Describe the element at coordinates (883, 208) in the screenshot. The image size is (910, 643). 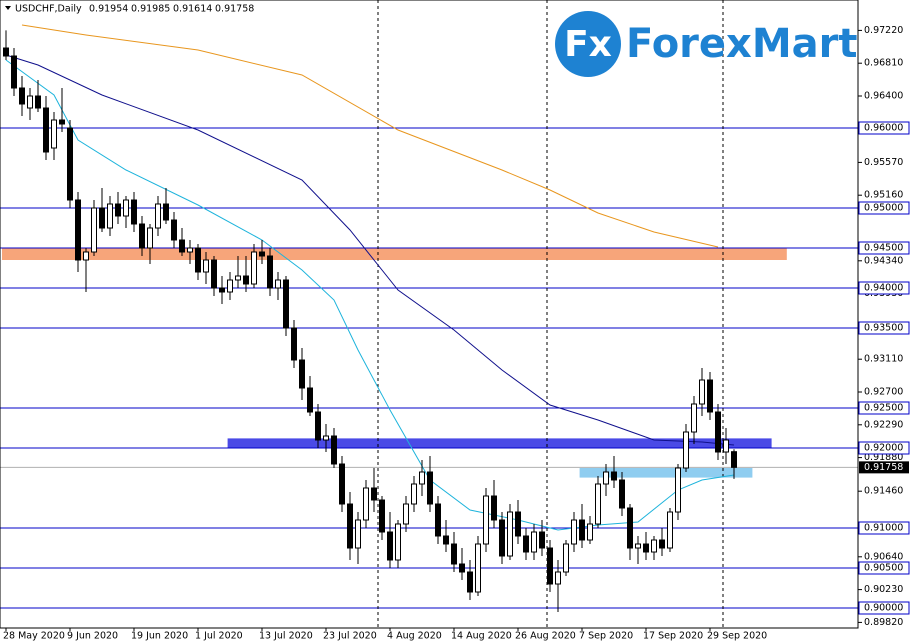
I see `level-label: 0.95000` at that location.